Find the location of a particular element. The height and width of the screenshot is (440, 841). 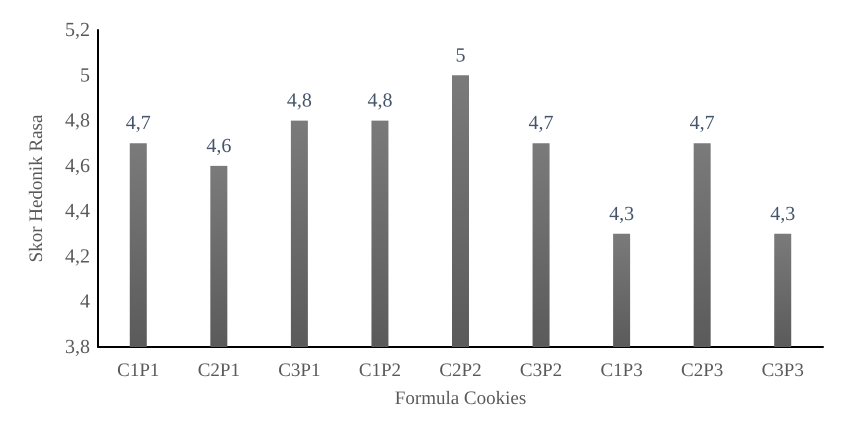

data-label: 5 is located at coordinates (461, 55).